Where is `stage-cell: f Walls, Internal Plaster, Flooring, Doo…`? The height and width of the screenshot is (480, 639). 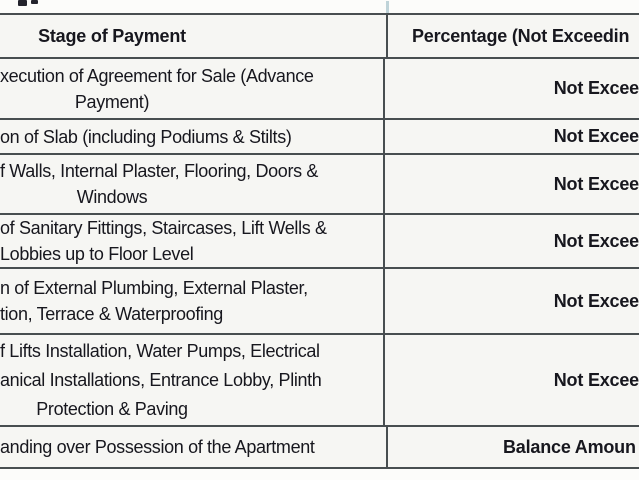
stage-cell: f Walls, Internal Plaster, Flooring, Doo… is located at coordinates (192, 184).